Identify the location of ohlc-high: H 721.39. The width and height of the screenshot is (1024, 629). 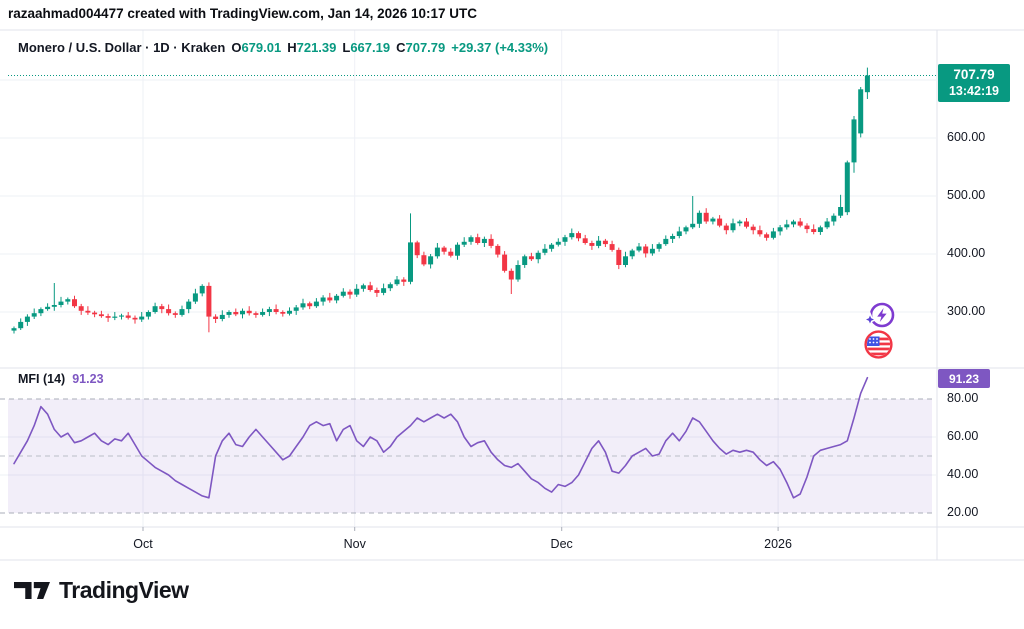
(312, 47).